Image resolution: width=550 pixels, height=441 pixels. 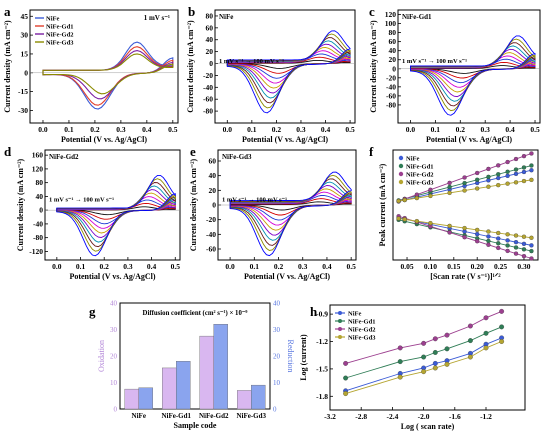 I want to click on x-tick-label-a: 0.5, so click(x=173, y=129).